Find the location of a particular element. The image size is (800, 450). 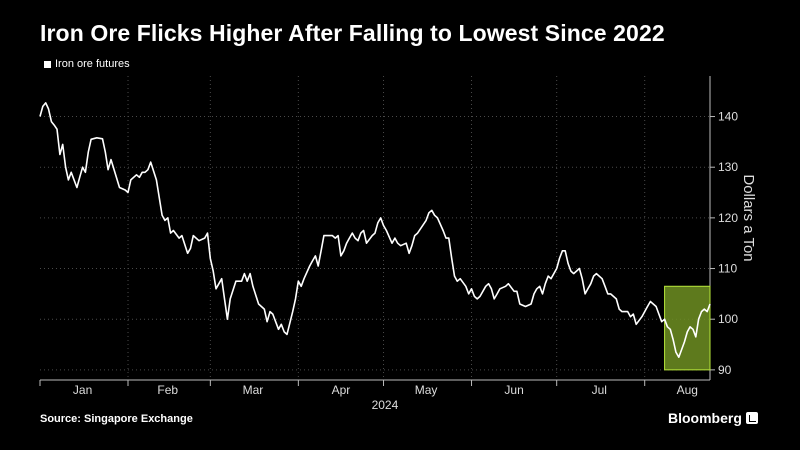

source-note: Source: Singapore Exchange is located at coordinates (116, 419).